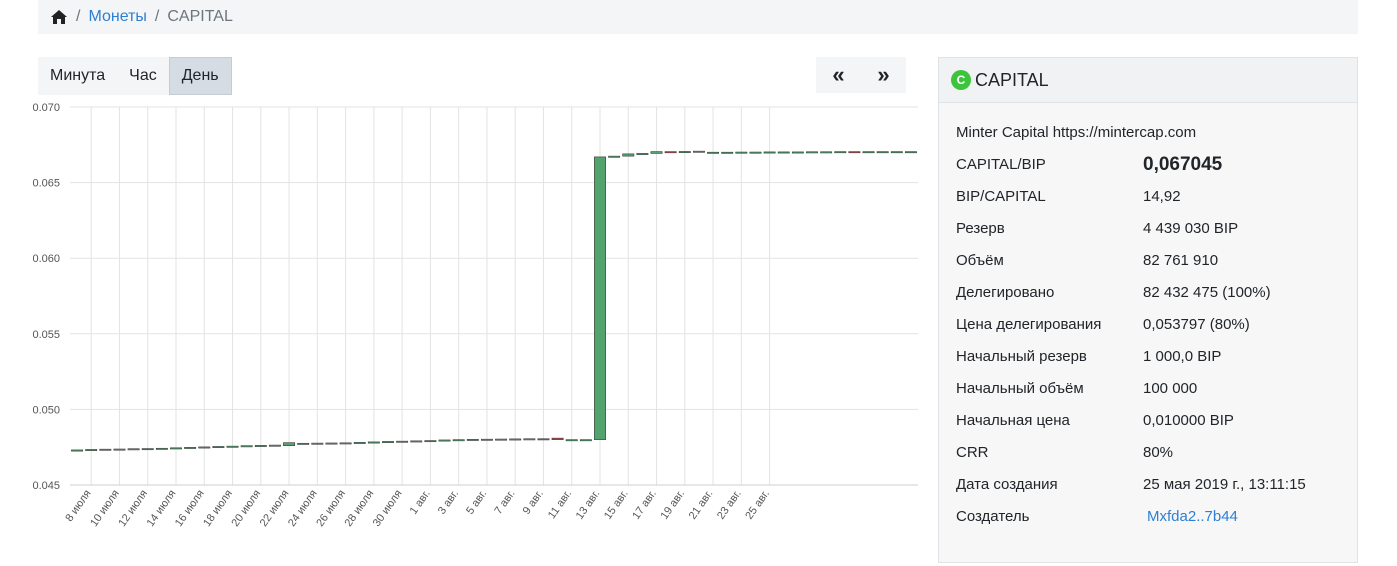  What do you see at coordinates (1242, 523) in the screenshot?
I see `detail-value: Mxfda2..7b44` at bounding box center [1242, 523].